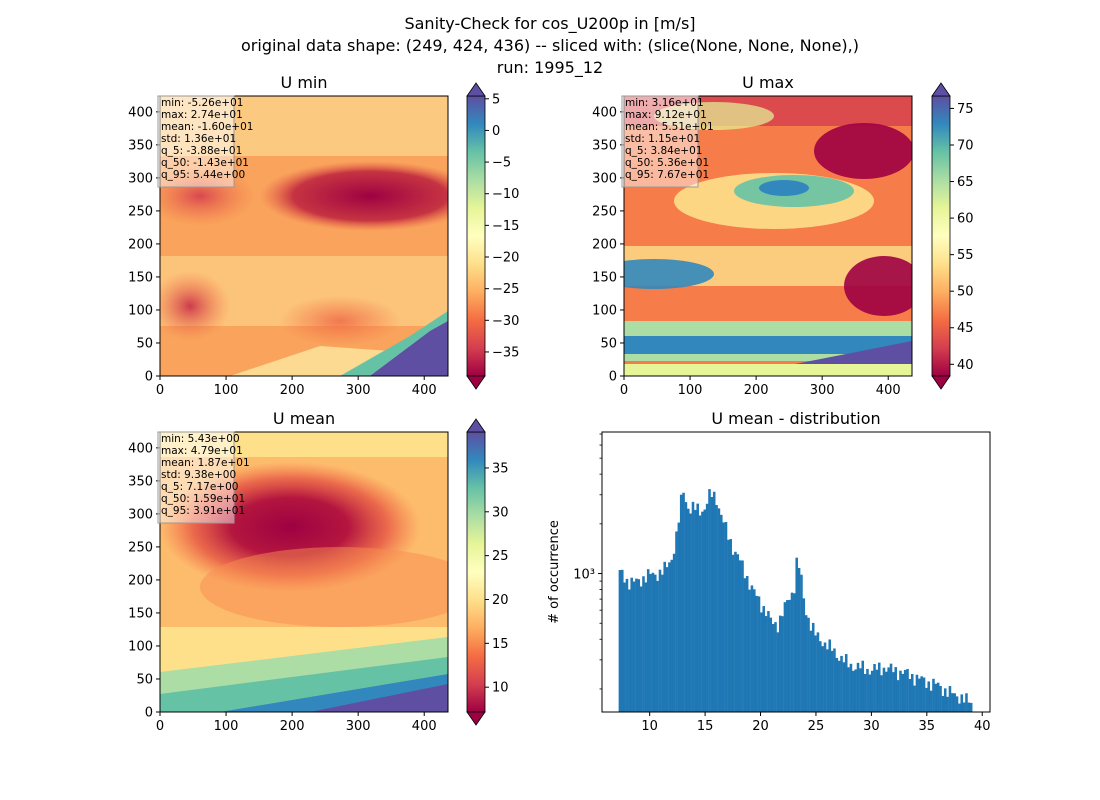 This screenshot has width=1100, height=800. I want to click on colorbar-tick-label: 50, so click(965, 292).